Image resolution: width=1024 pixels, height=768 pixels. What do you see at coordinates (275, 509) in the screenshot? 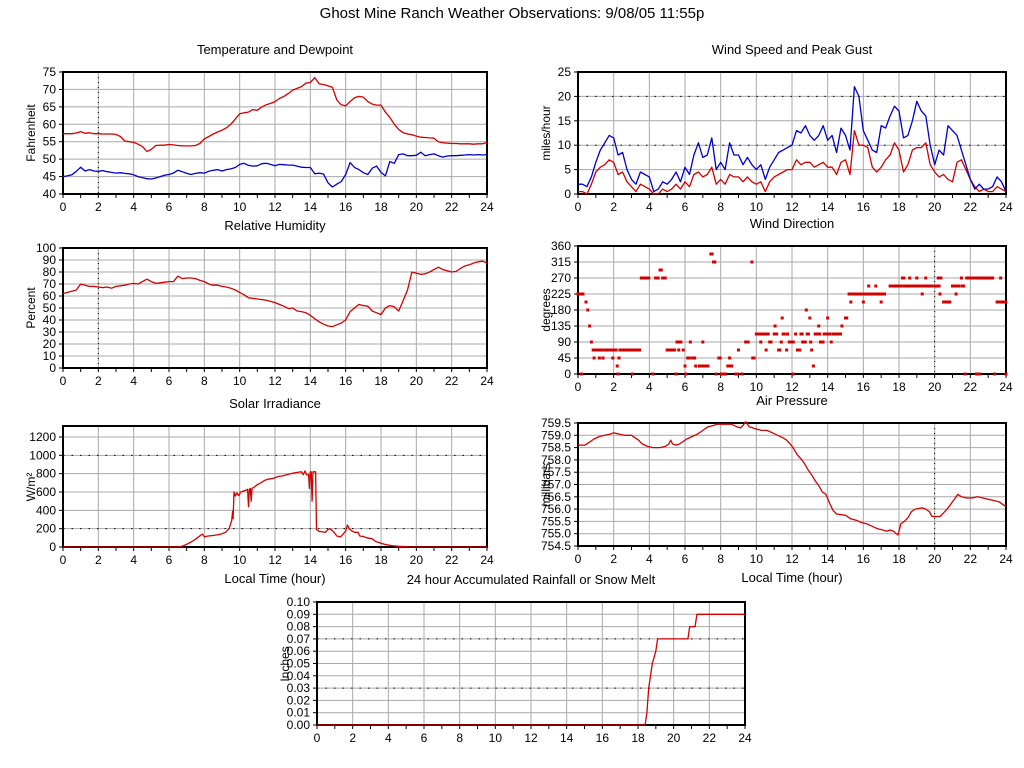
I see `solar-irradiance-line` at bounding box center [275, 509].